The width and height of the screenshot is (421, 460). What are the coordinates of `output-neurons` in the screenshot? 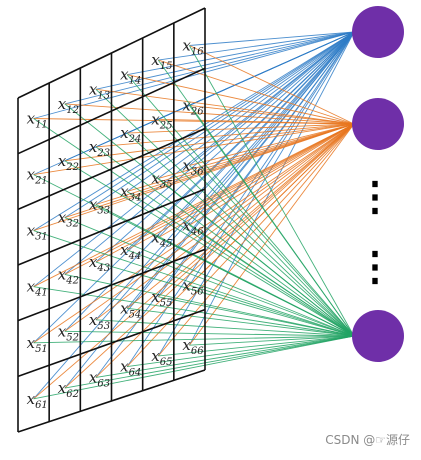 It's located at (378, 184).